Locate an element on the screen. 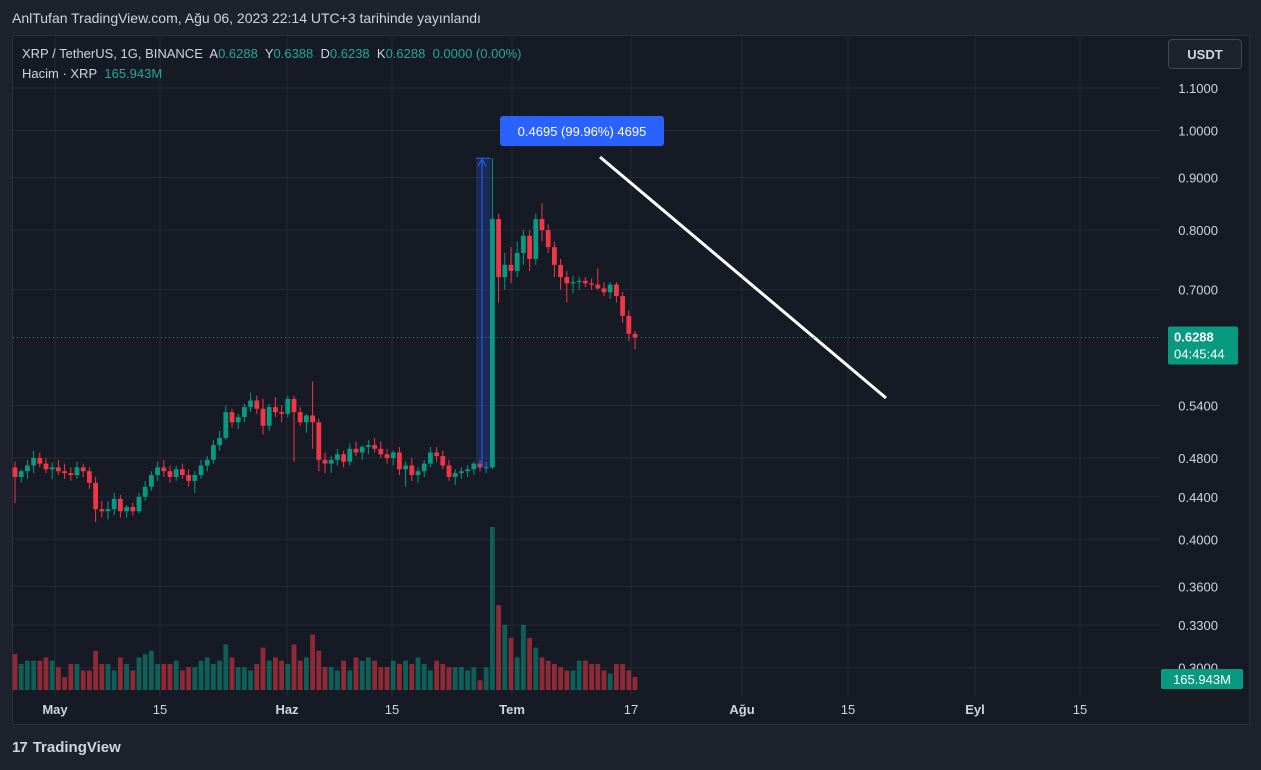 The width and height of the screenshot is (1261, 770). price-tick-label: 0.8000 is located at coordinates (1198, 230).